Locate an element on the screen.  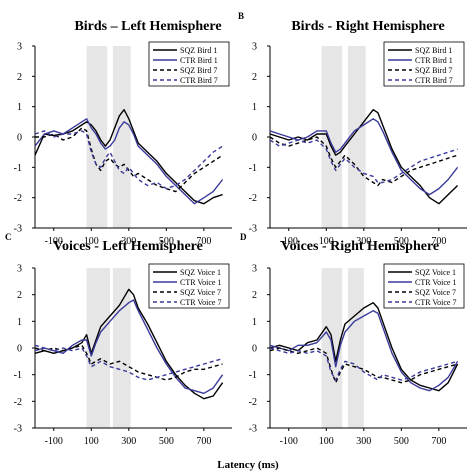
chart-title: Voices - Left Hemisphere is located at coordinates (128, 246).